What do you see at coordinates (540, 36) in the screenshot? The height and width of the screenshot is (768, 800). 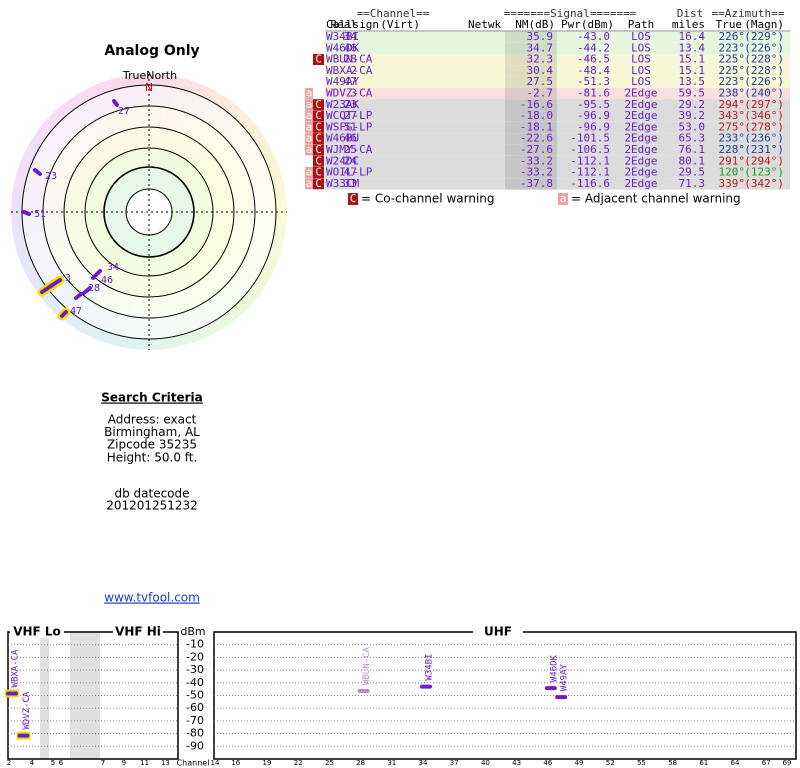 I see `cell-nm: 35.9` at bounding box center [540, 36].